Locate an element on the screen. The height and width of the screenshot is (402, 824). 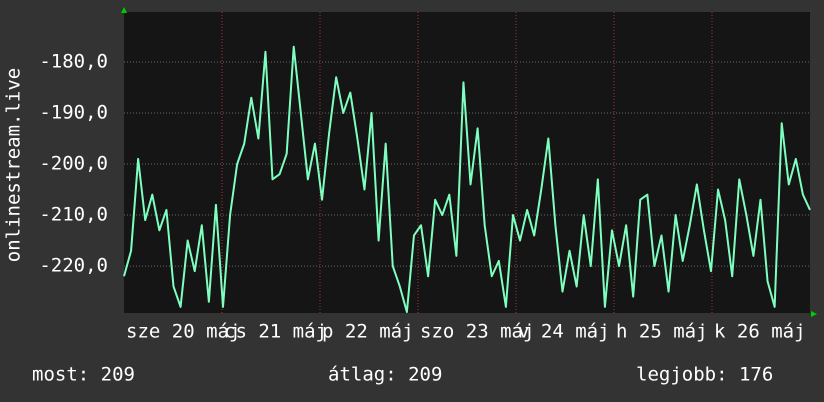
stat-label: most: 209 is located at coordinates (83, 375).